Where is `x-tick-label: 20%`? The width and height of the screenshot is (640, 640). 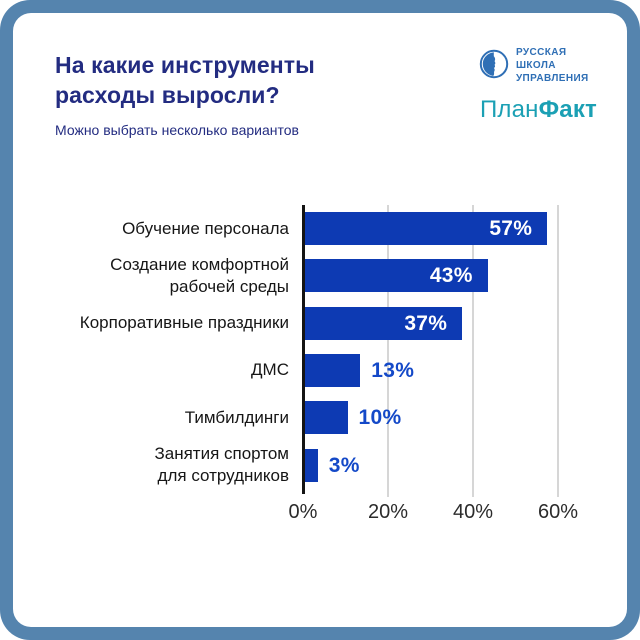
x-tick-label: 20% is located at coordinates (388, 512).